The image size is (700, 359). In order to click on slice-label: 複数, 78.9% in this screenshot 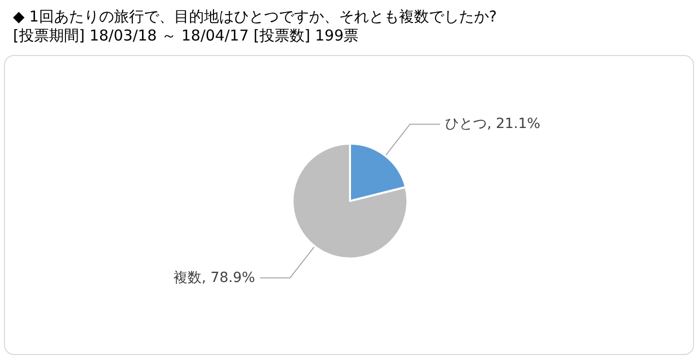, I will do `click(215, 278)`.